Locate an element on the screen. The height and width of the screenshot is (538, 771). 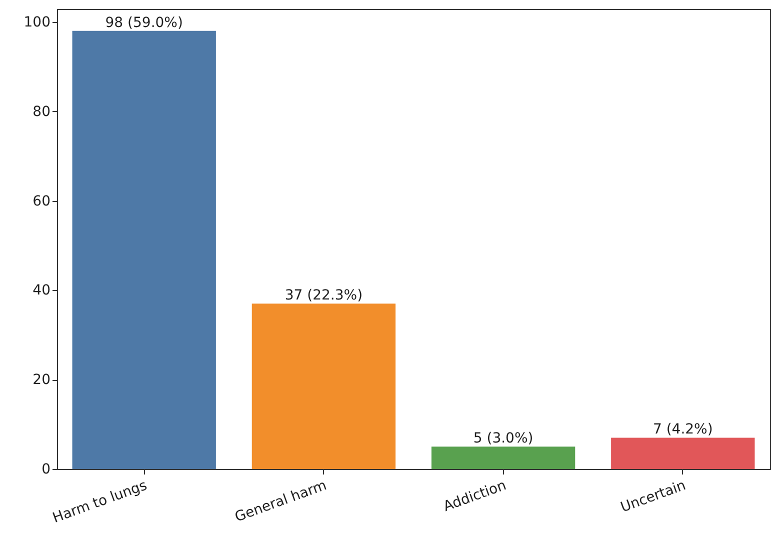
y-tick-label: 40 is located at coordinates (41, 290).